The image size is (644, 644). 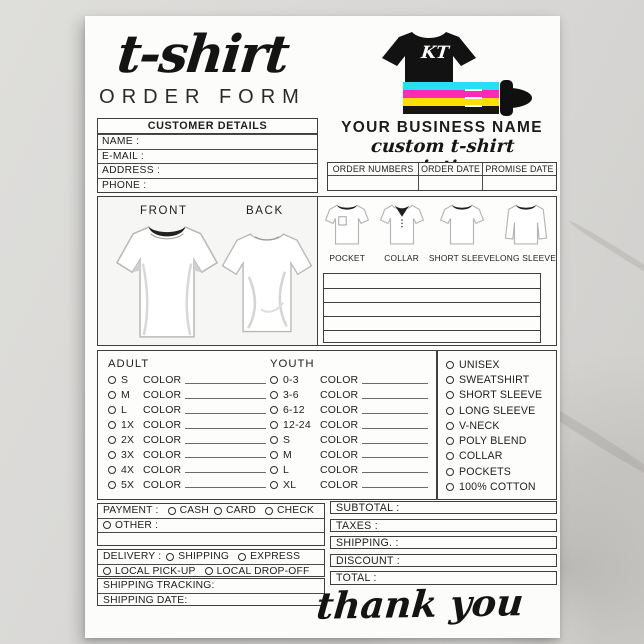 I want to click on adult-size-row: 2X COLOR, so click(x=187, y=440).